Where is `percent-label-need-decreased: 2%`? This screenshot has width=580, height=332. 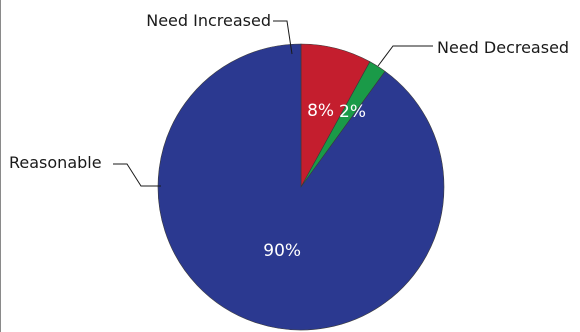 percent-label-need-decreased: 2% is located at coordinates (352, 112).